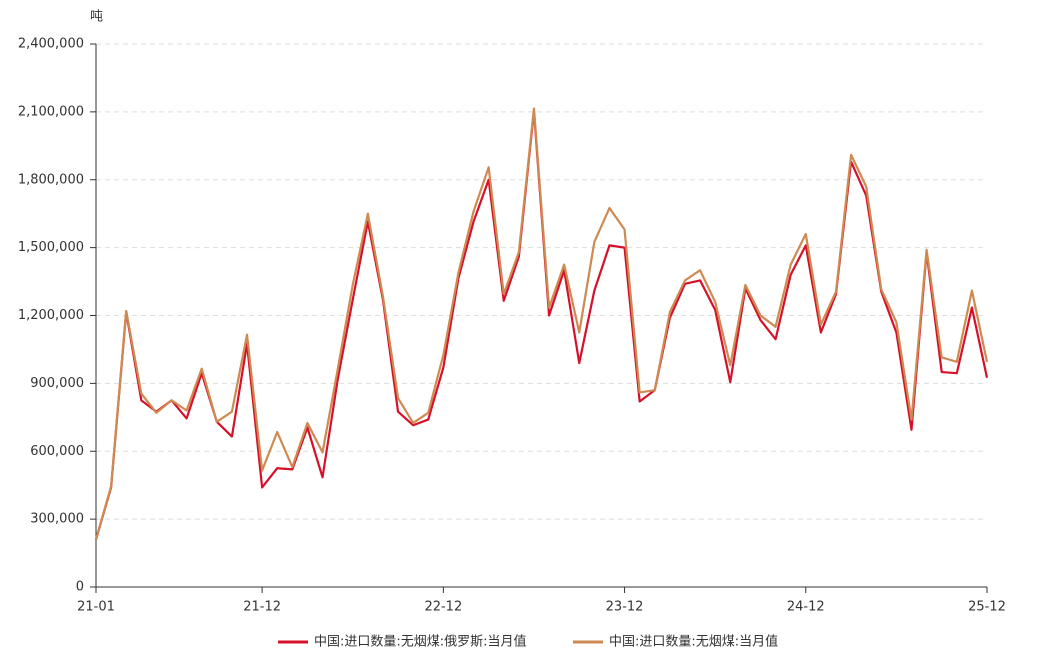 This screenshot has height=655, width=1055. Describe the element at coordinates (420, 642) in the screenshot. I see `legend-label: 中国:进口数量:无烟煤:俄罗斯:当月值` at that location.